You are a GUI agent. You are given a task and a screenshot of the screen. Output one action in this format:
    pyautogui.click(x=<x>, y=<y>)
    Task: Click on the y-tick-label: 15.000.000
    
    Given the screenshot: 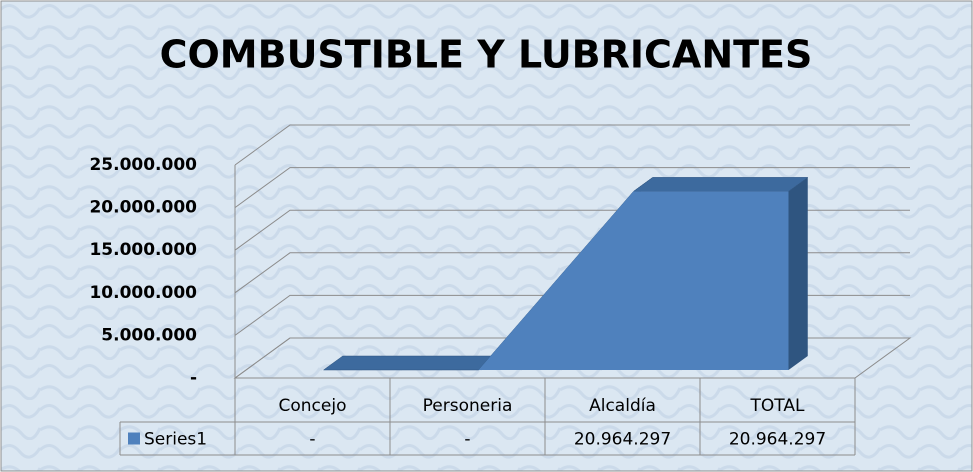 What is the action you would take?
    pyautogui.click(x=143, y=250)
    